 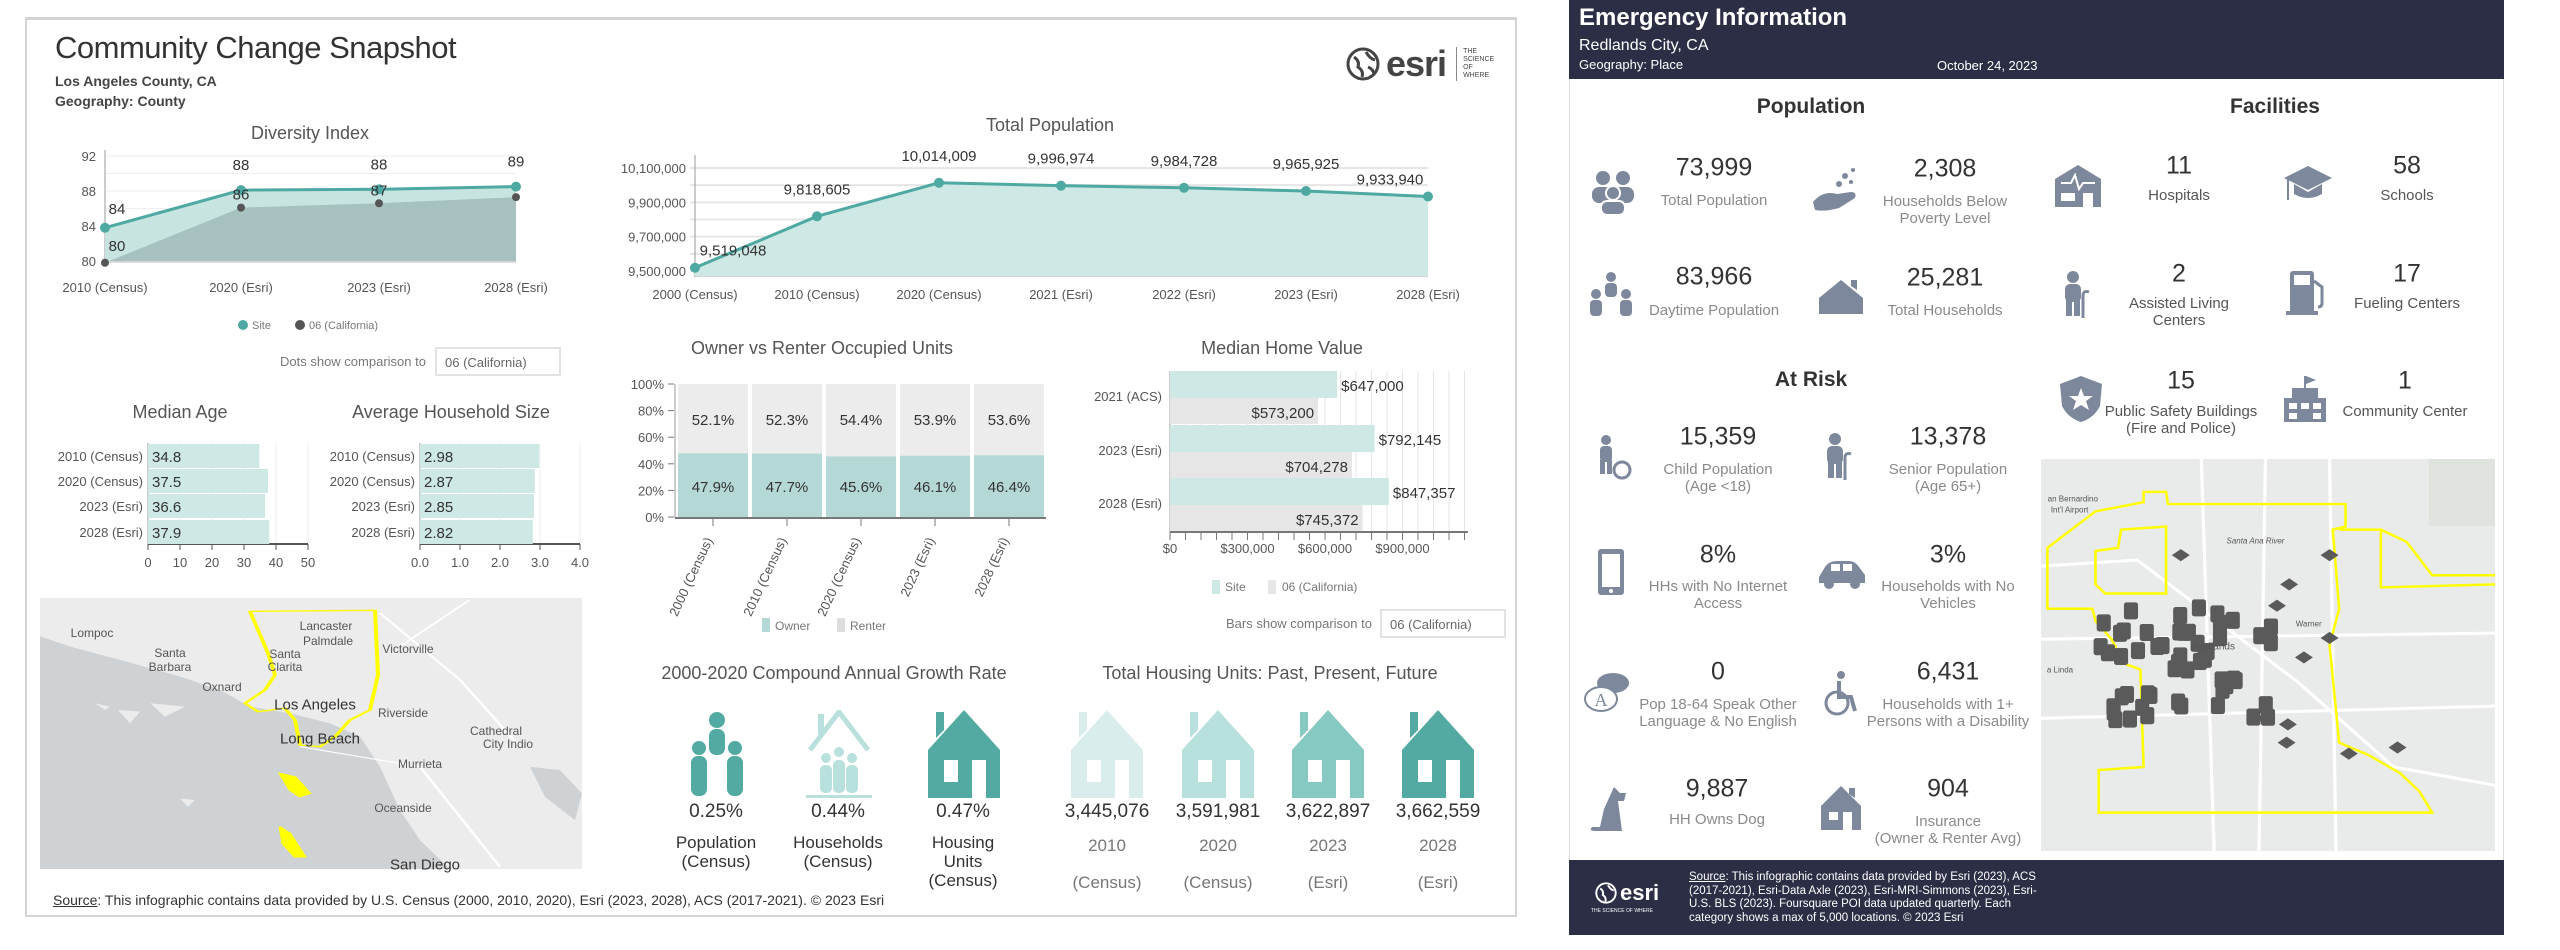 I want to click on comparison-data-label: 80, so click(x=117, y=246).